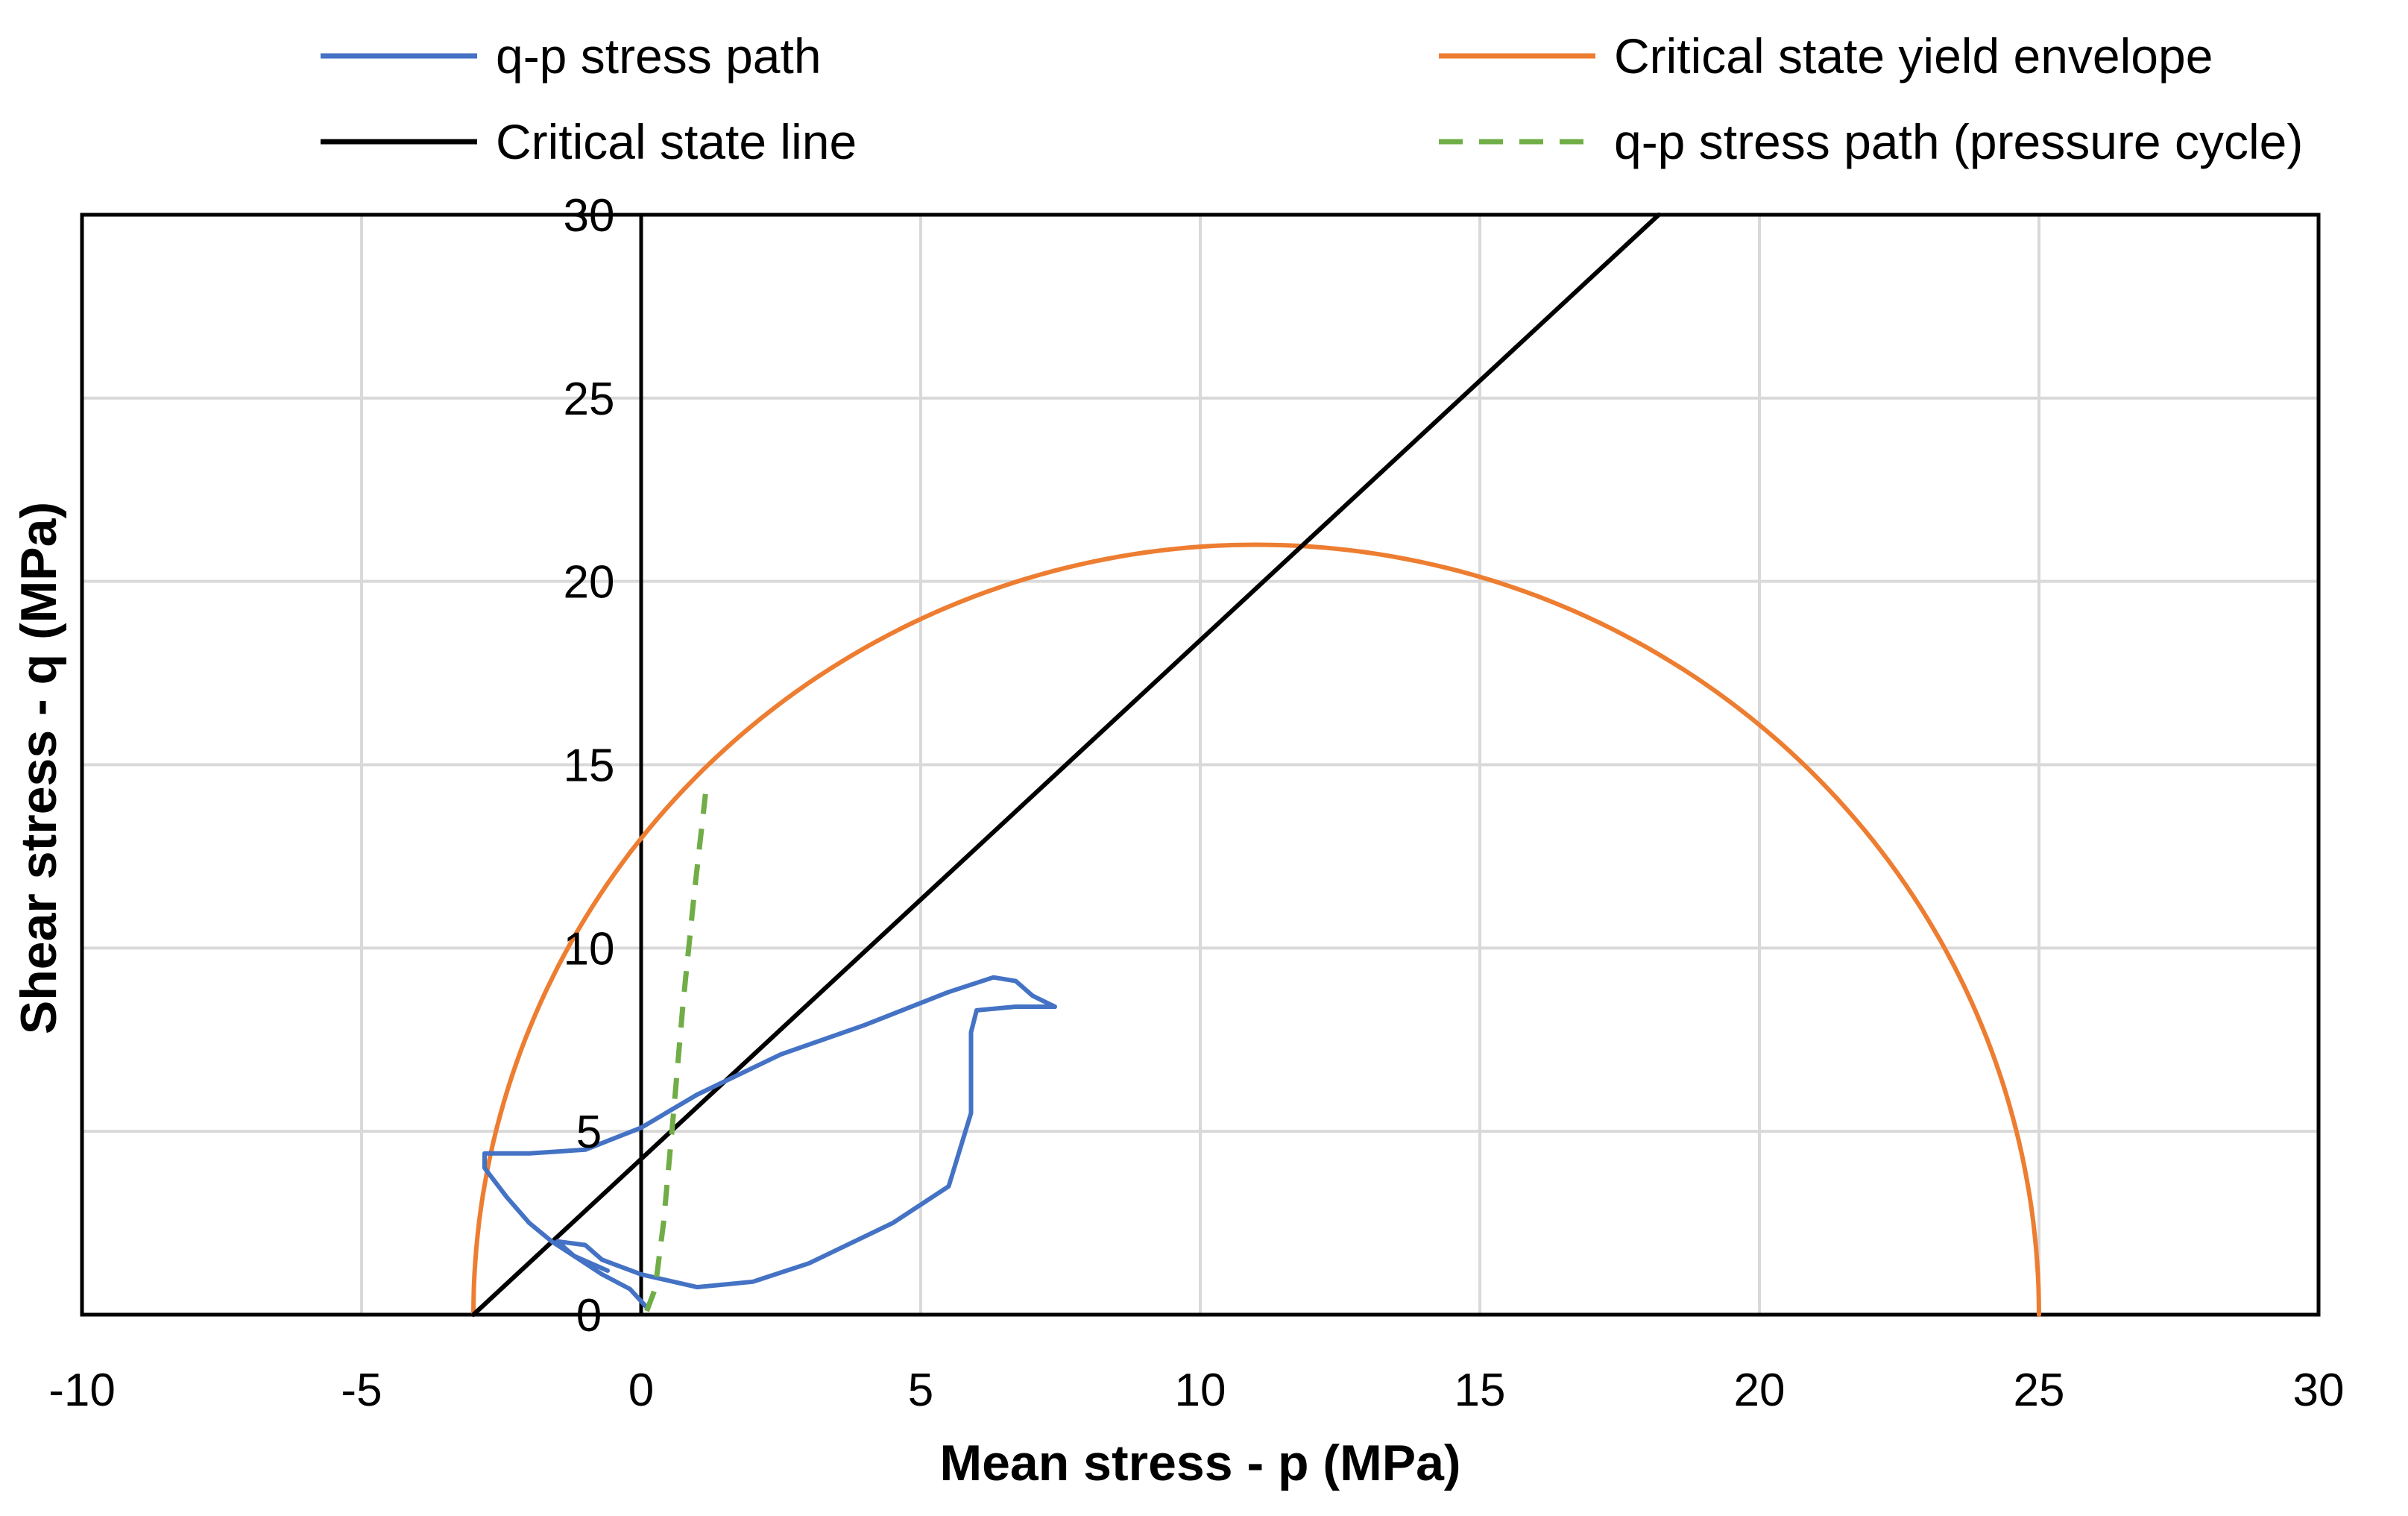 The image size is (2408, 1516). Describe the element at coordinates (2319, 1390) in the screenshot. I see `x-tick-label: 30` at that location.